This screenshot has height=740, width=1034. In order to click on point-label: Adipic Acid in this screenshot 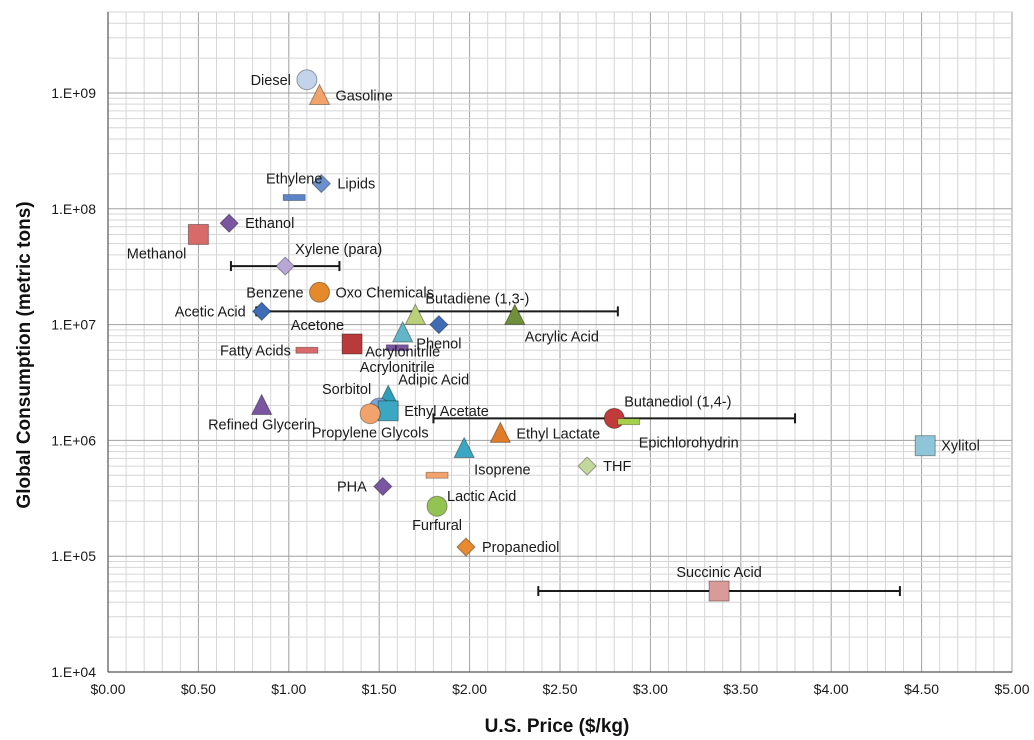, I will do `click(433, 380)`.